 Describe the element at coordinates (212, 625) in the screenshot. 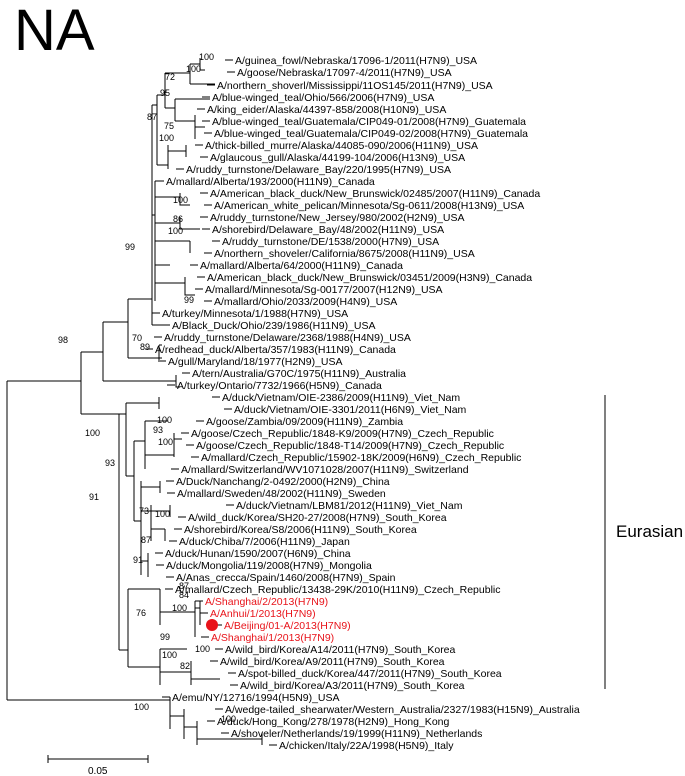

I see `marker-dot-icon` at that location.